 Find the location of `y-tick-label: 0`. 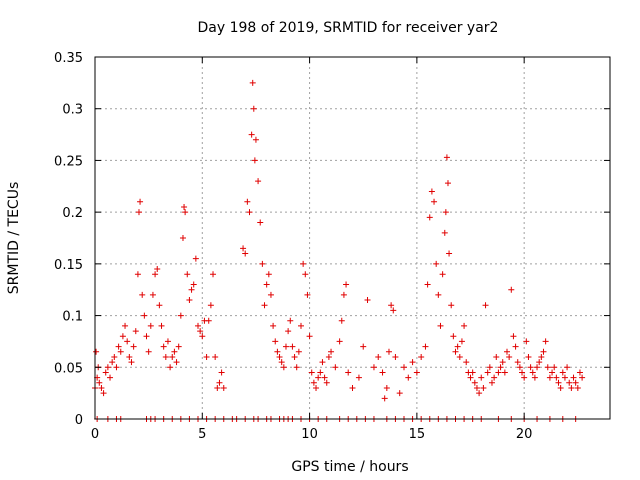

y-tick-label: 0 is located at coordinates (79, 420).